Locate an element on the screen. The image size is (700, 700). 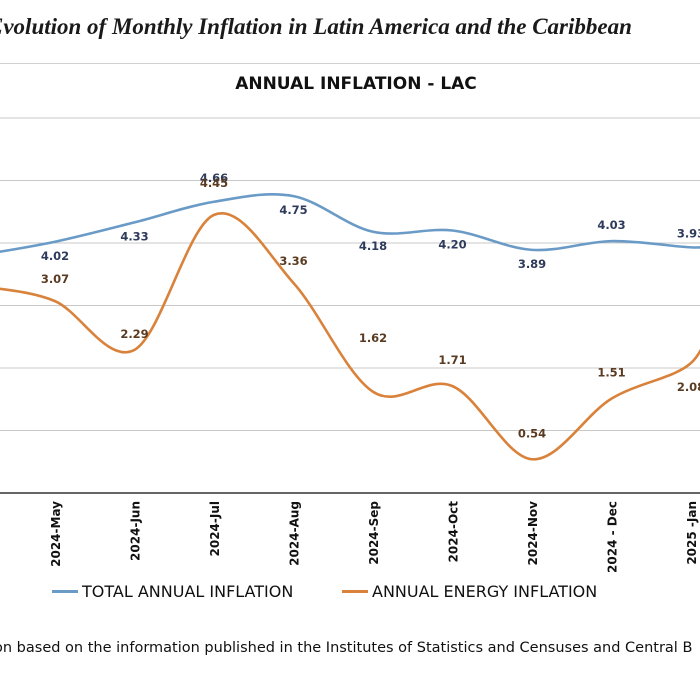
data-label: 4.18 is located at coordinates (373, 246).